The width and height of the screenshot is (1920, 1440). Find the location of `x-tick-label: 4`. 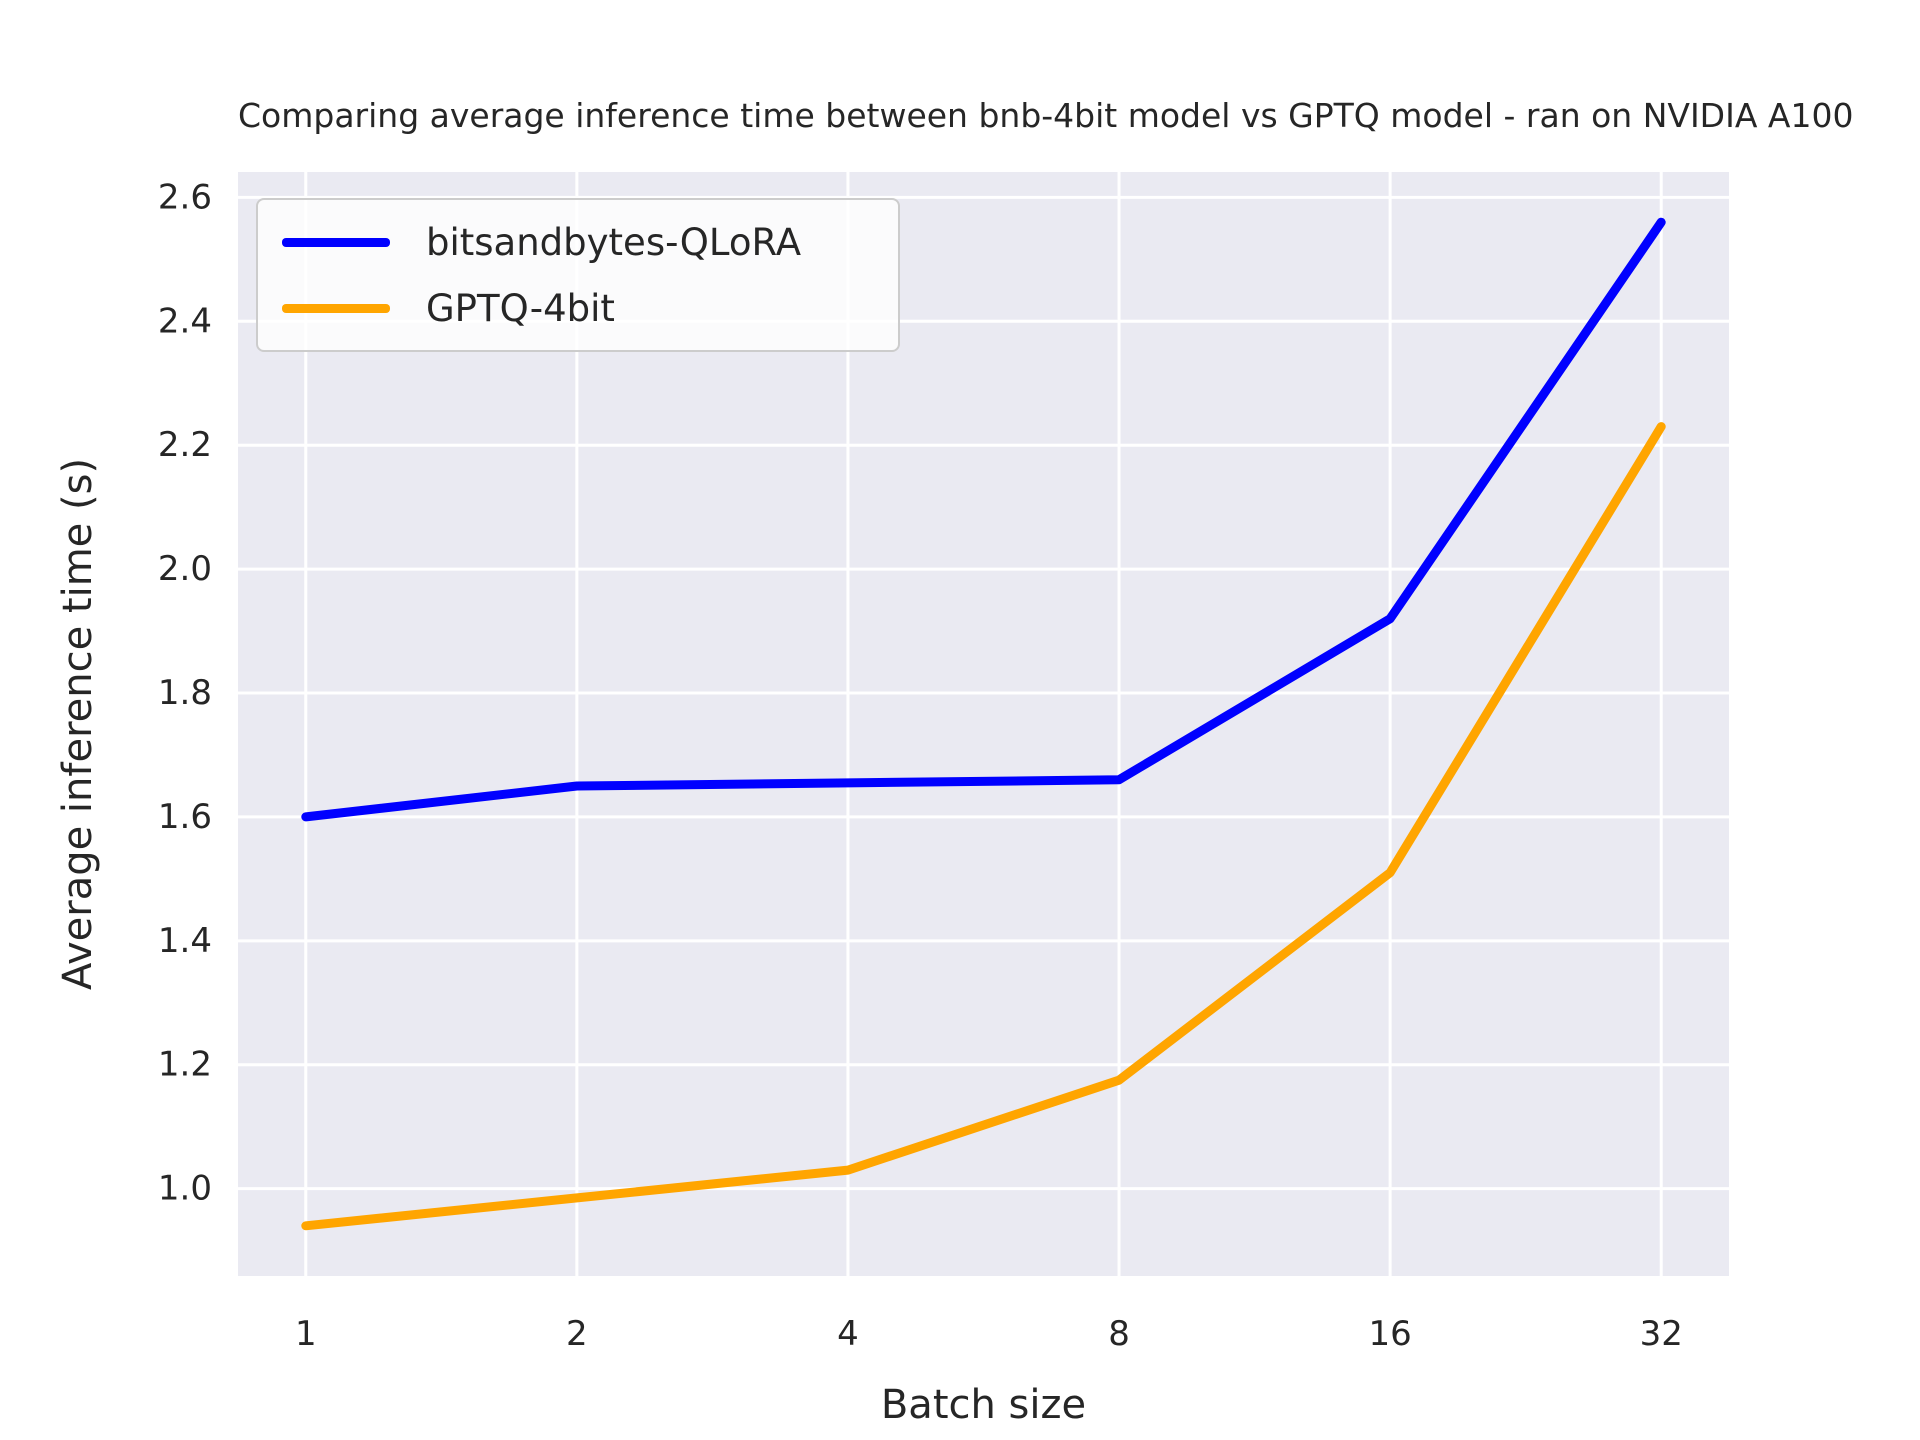

x-tick-label: 4 is located at coordinates (848, 1334).